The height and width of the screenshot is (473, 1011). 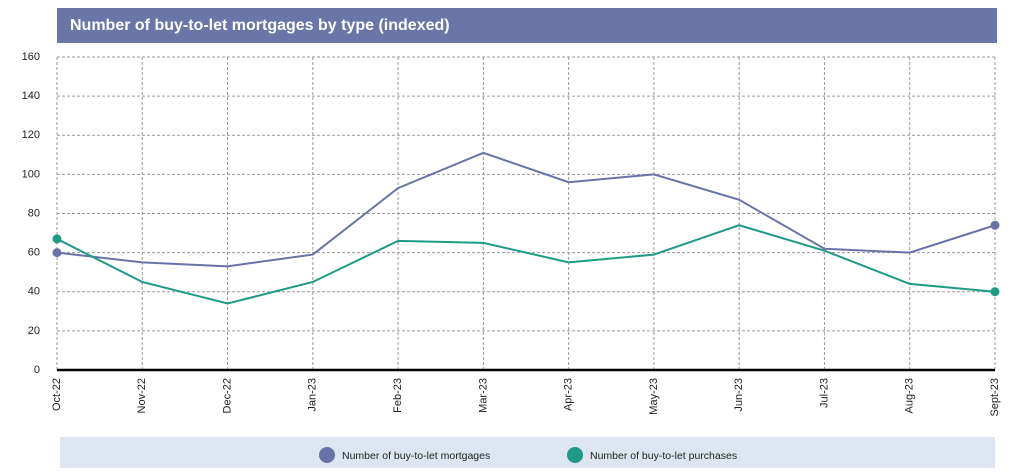 I want to click on y-tick-label: 140, so click(x=31, y=96).